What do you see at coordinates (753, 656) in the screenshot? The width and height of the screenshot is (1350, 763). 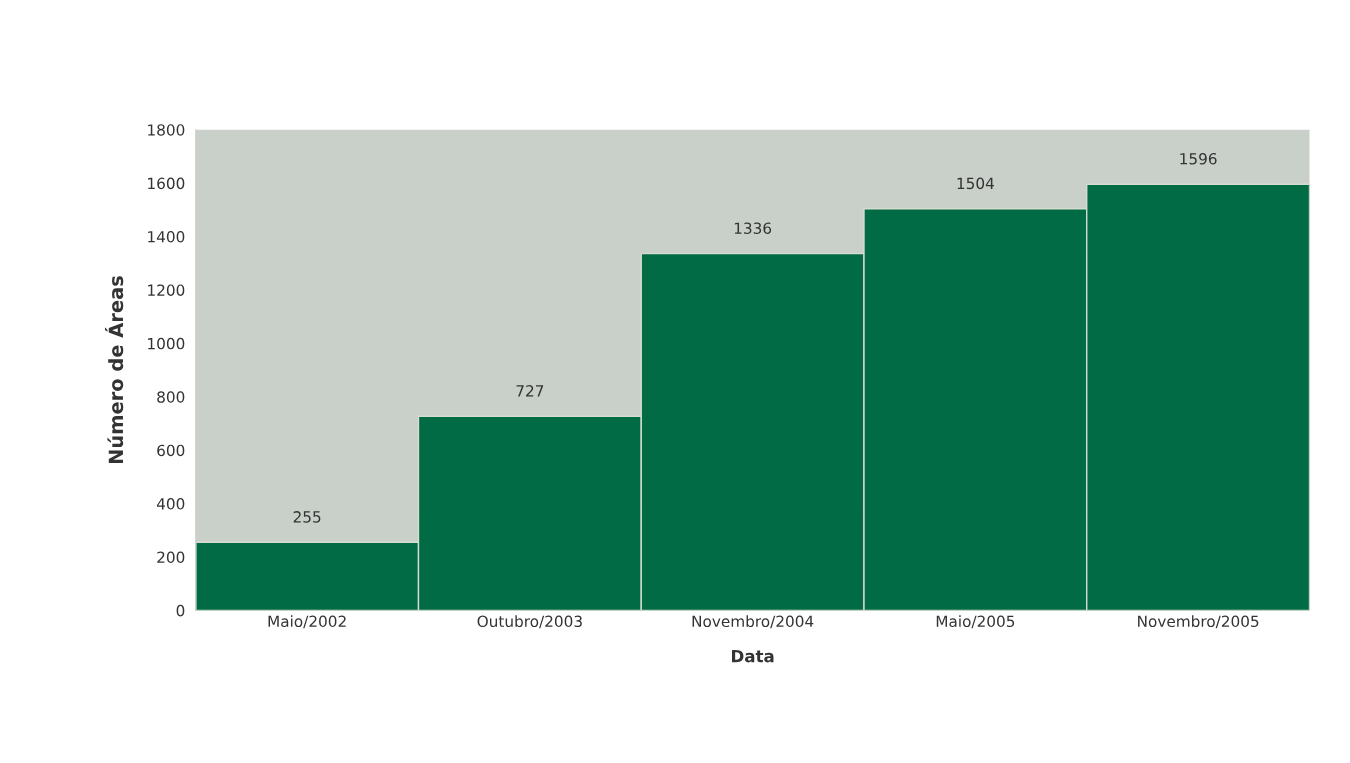 I see `x-axis-title: Data` at bounding box center [753, 656].